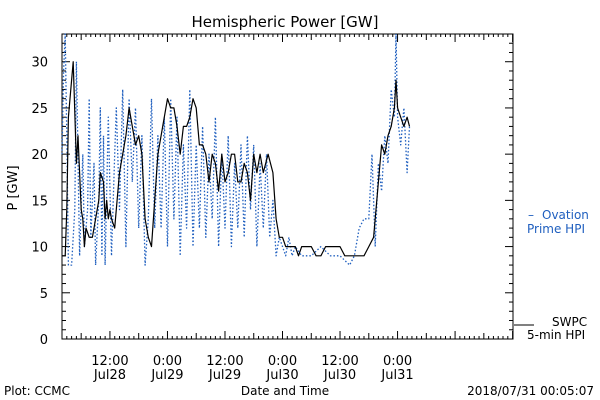  Describe the element at coordinates (39, 109) in the screenshot. I see `y-tick-label: 25` at that location.